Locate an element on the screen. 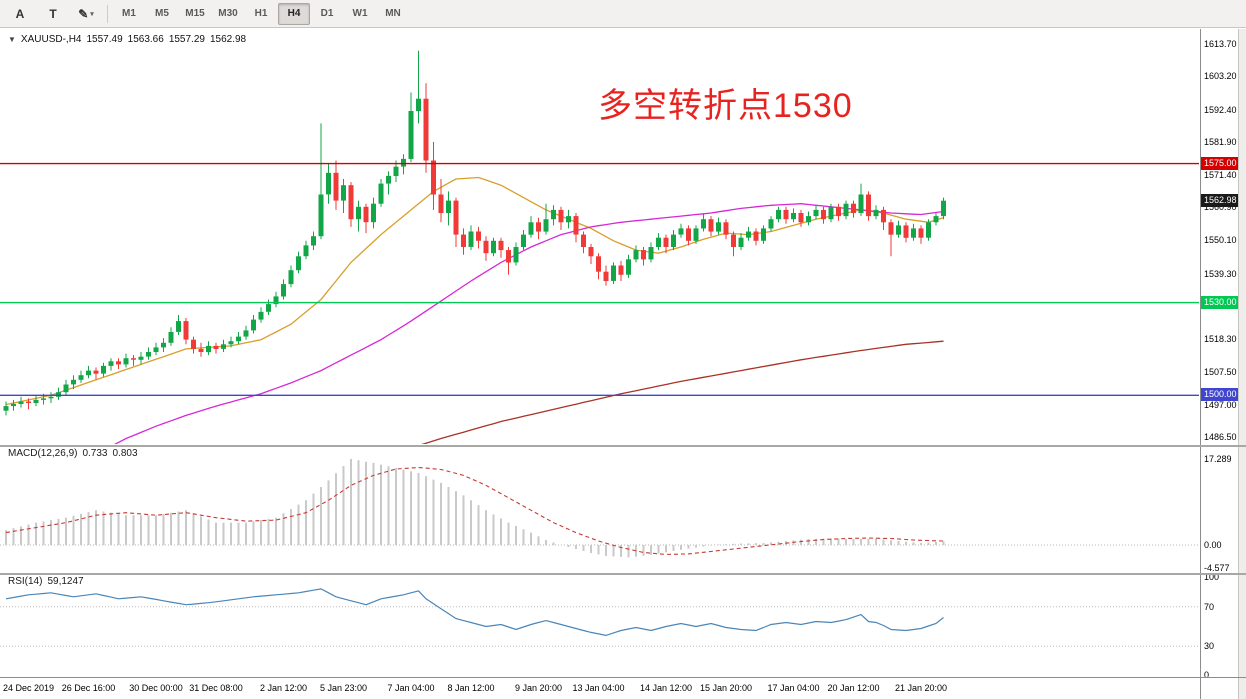  timeframe-m30-button: M30 is located at coordinates (228, 13).